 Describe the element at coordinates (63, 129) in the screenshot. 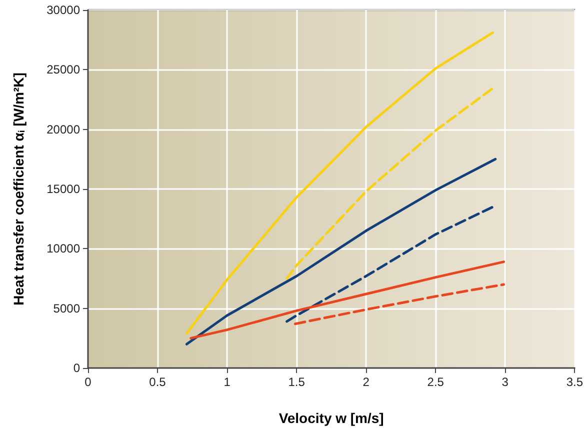

I see `y-tick-label: 20000` at that location.